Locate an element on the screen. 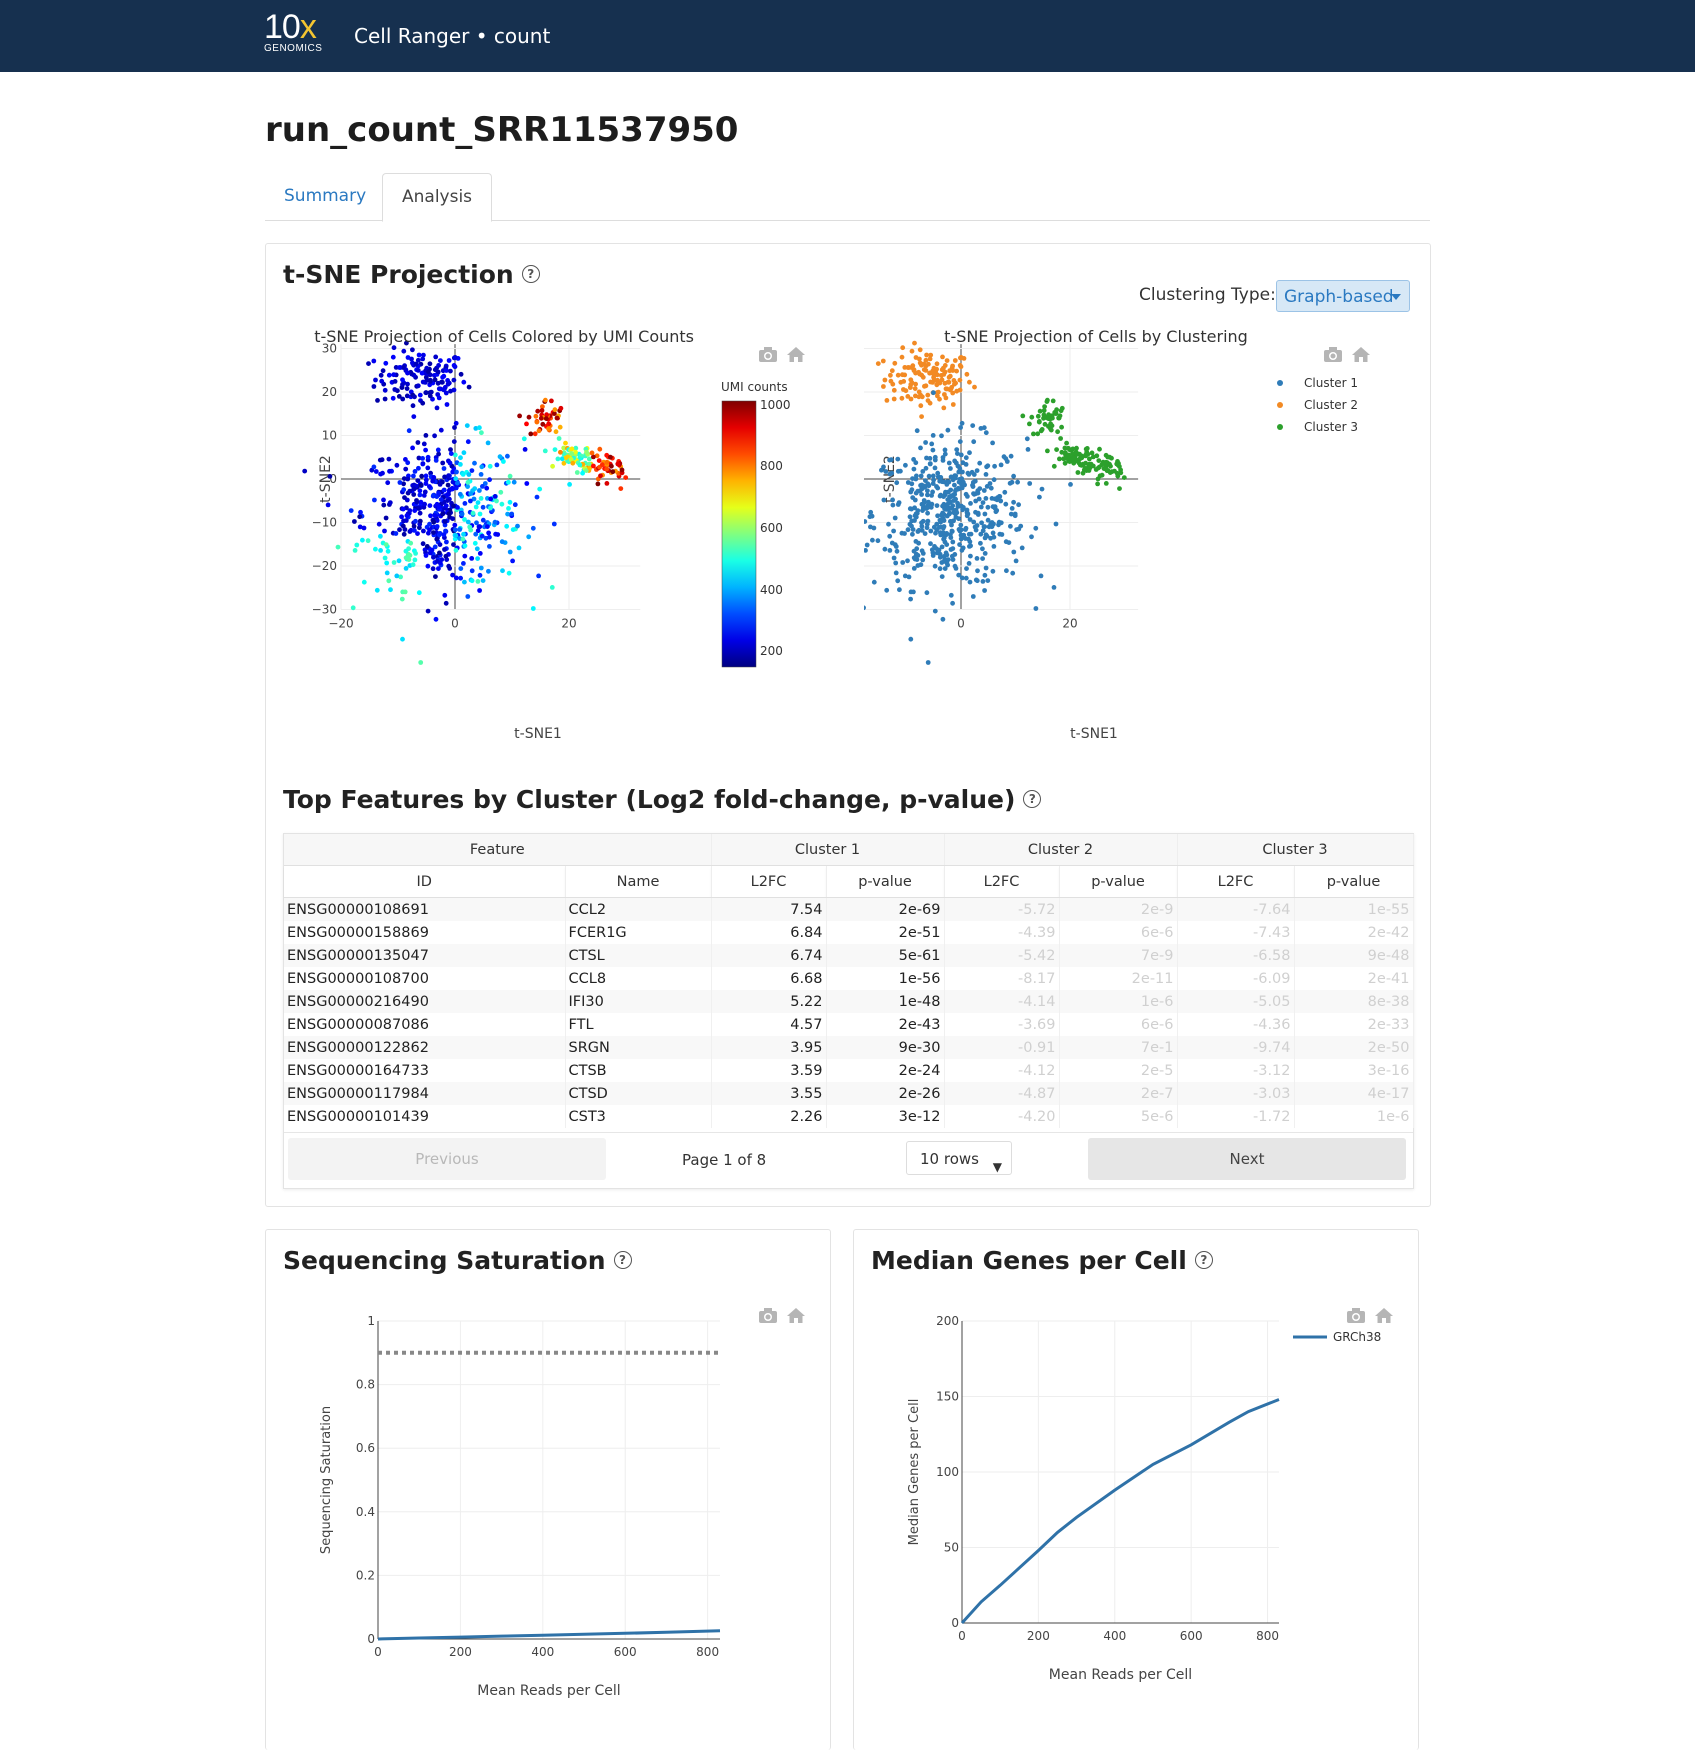  cluster1-pvalue-cell: 5e-61 is located at coordinates (885, 955).